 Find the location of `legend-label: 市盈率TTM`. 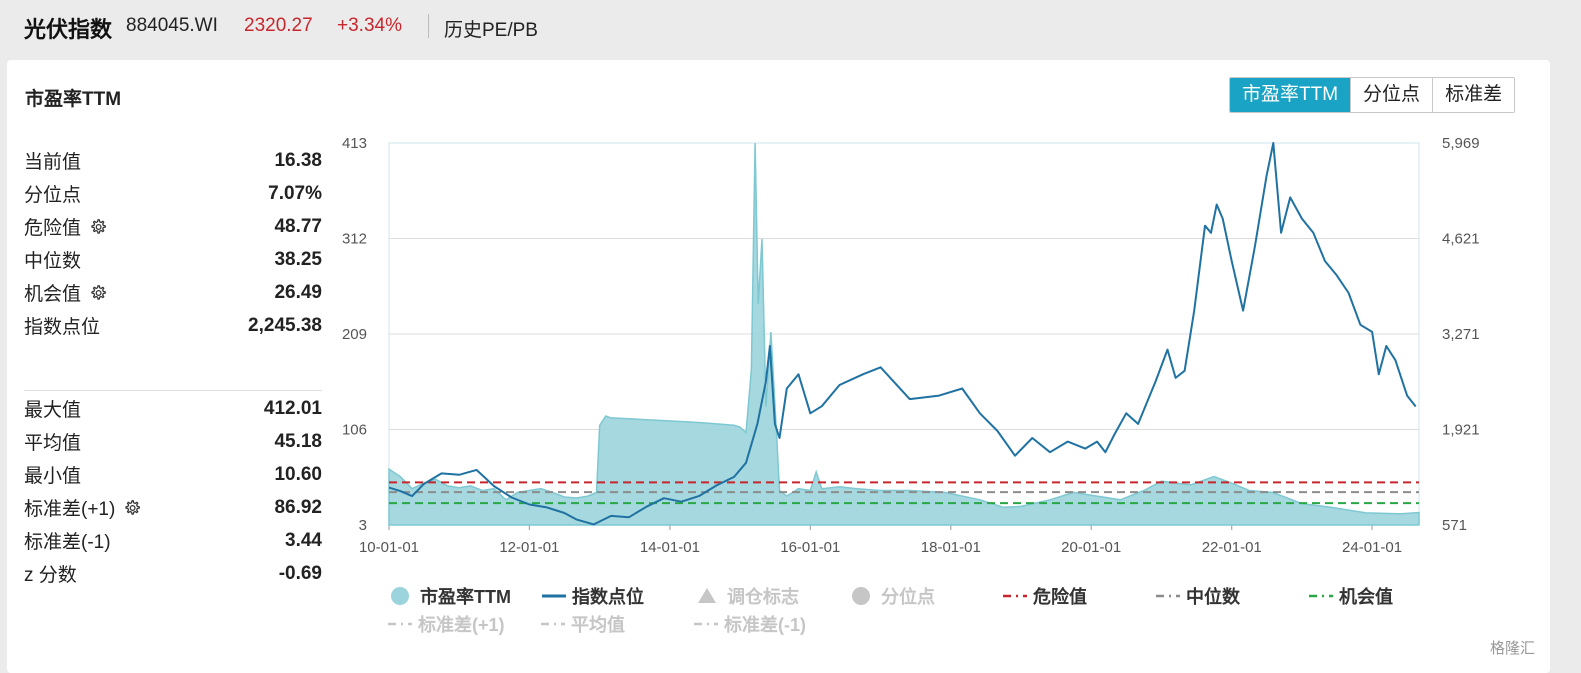

legend-label: 市盈率TTM is located at coordinates (465, 596).